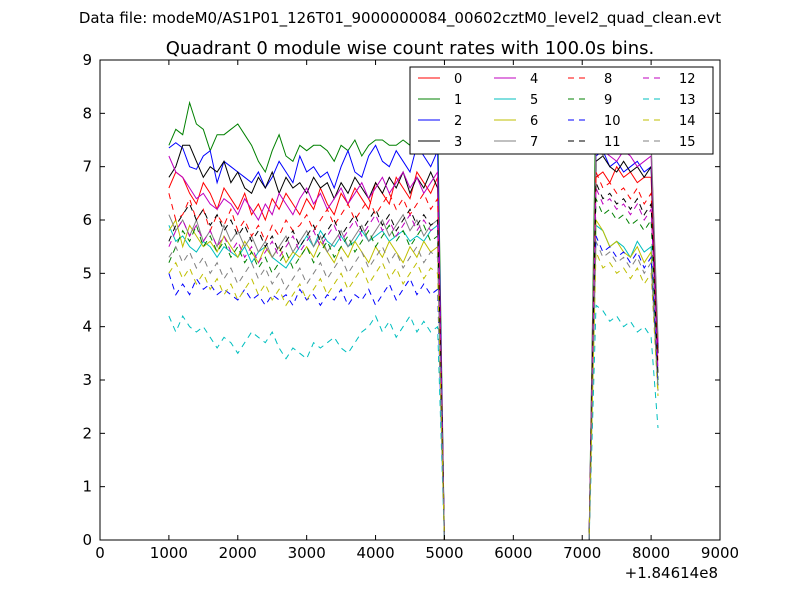 The height and width of the screenshot is (600, 800). Describe the element at coordinates (87, 113) in the screenshot. I see `y-tick-label: 8` at that location.